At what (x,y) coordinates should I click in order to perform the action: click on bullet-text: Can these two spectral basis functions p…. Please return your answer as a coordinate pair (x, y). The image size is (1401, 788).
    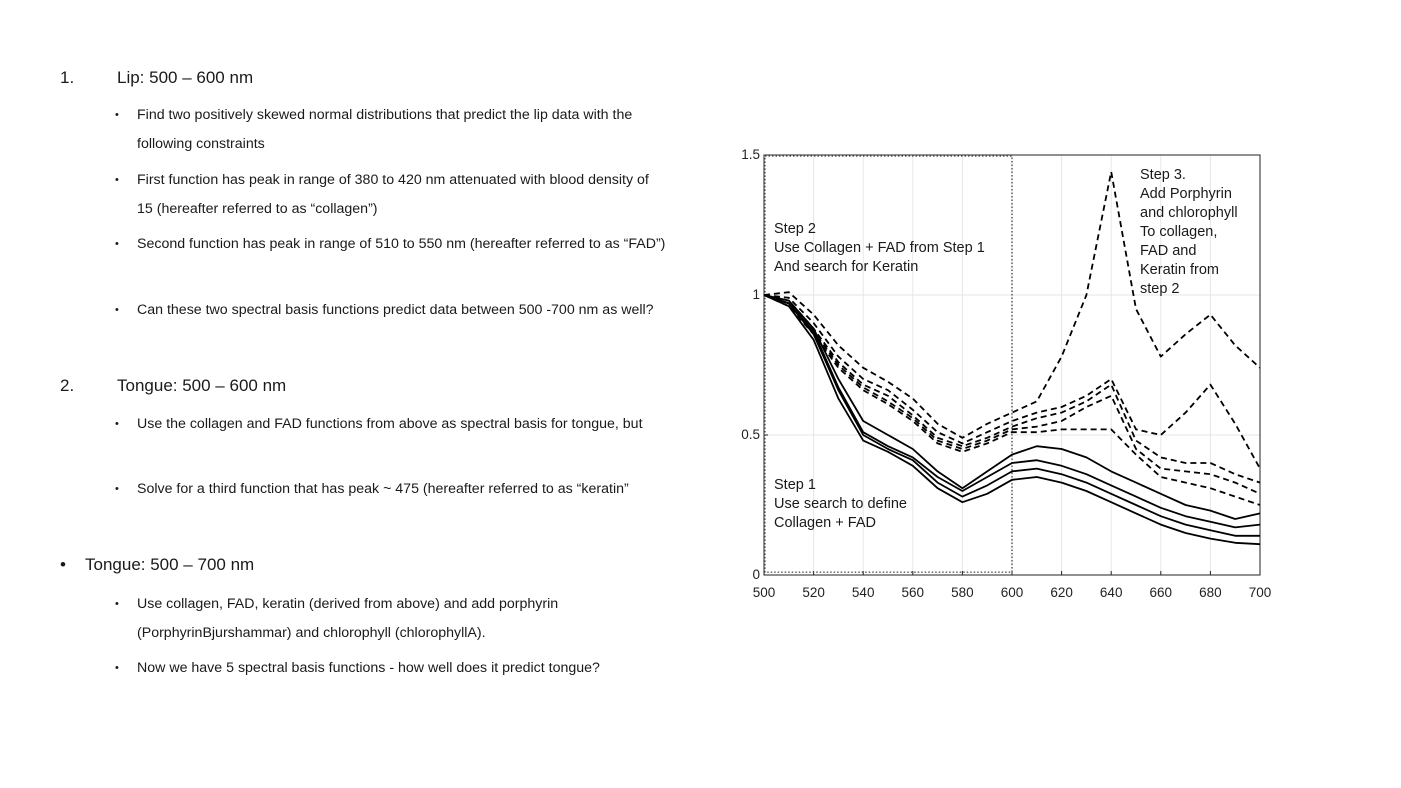
    Looking at the image, I should click on (395, 310).